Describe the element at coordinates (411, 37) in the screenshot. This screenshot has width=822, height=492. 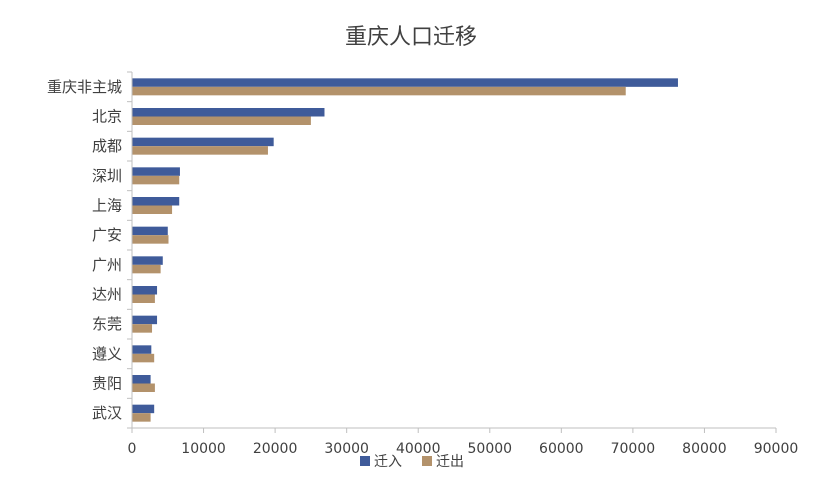
I see `chart-title: 重庆人口迁移` at that location.